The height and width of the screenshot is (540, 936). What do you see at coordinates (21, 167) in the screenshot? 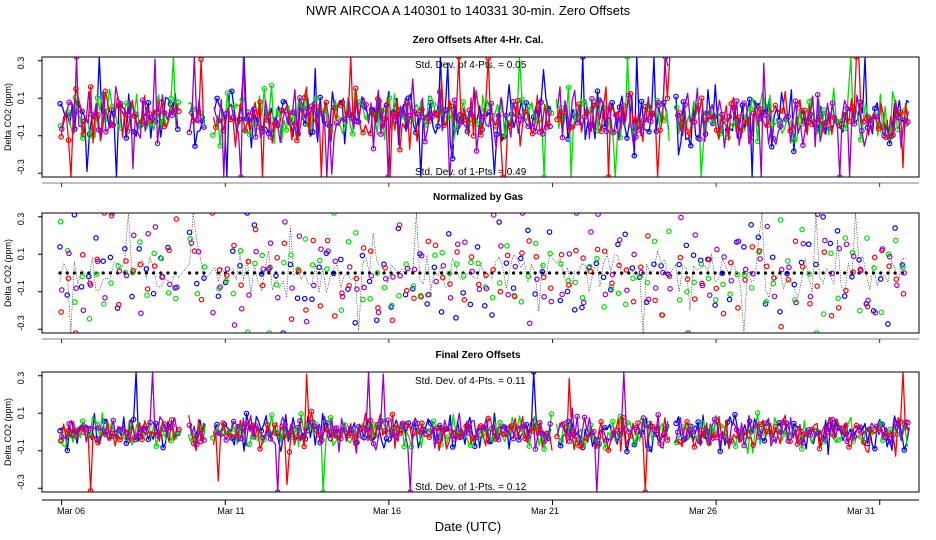
I see `panel-1-ytick-1: -0.3` at bounding box center [21, 167].